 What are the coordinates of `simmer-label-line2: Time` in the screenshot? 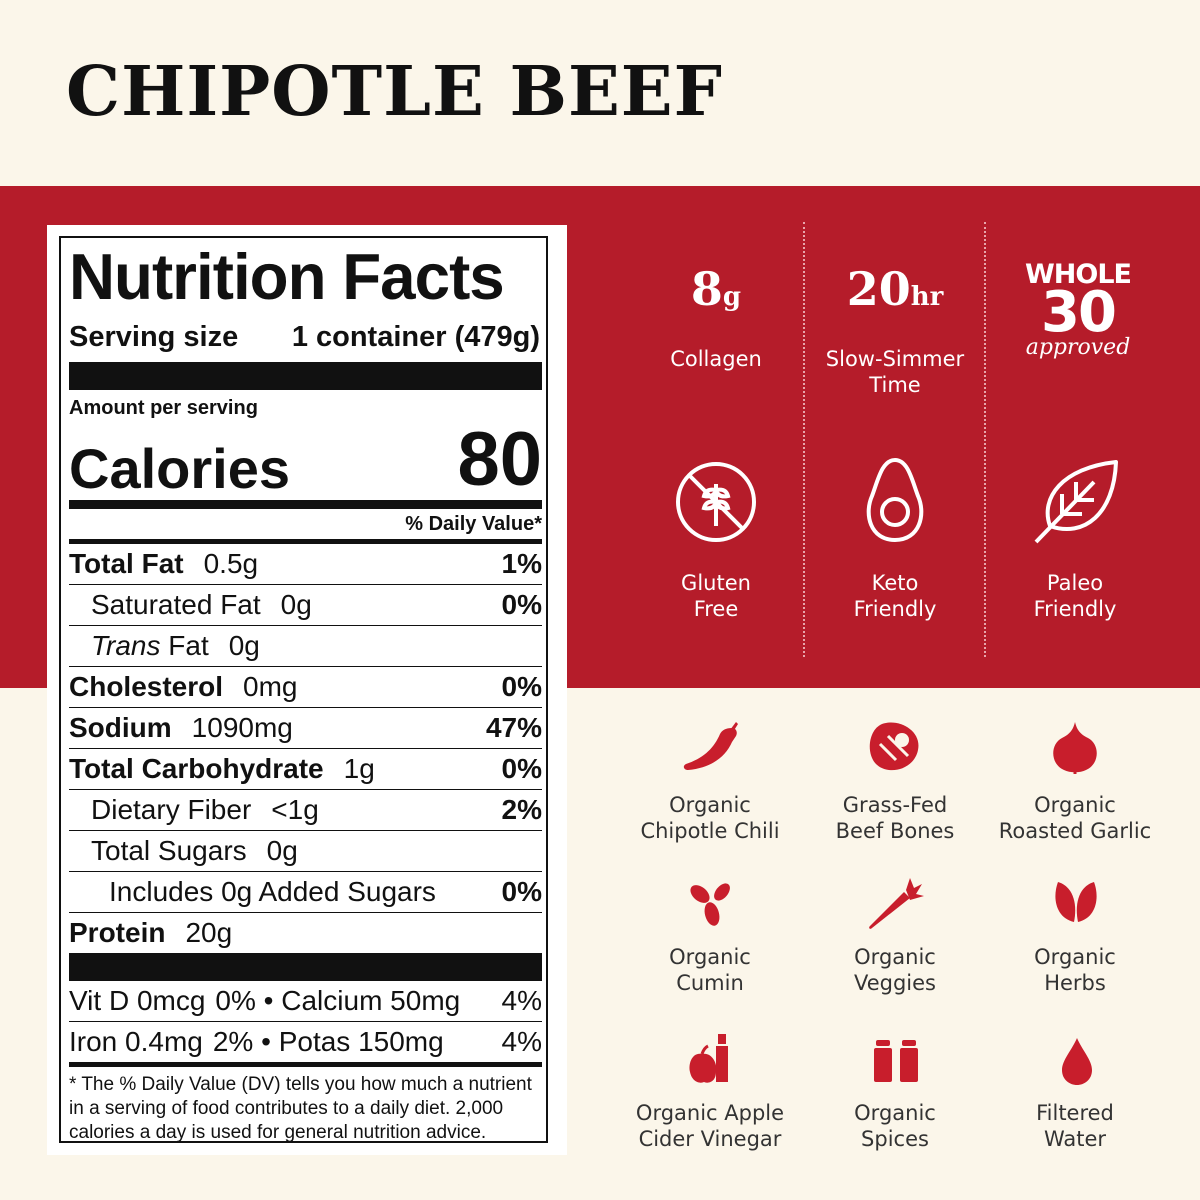 It's located at (895, 385).